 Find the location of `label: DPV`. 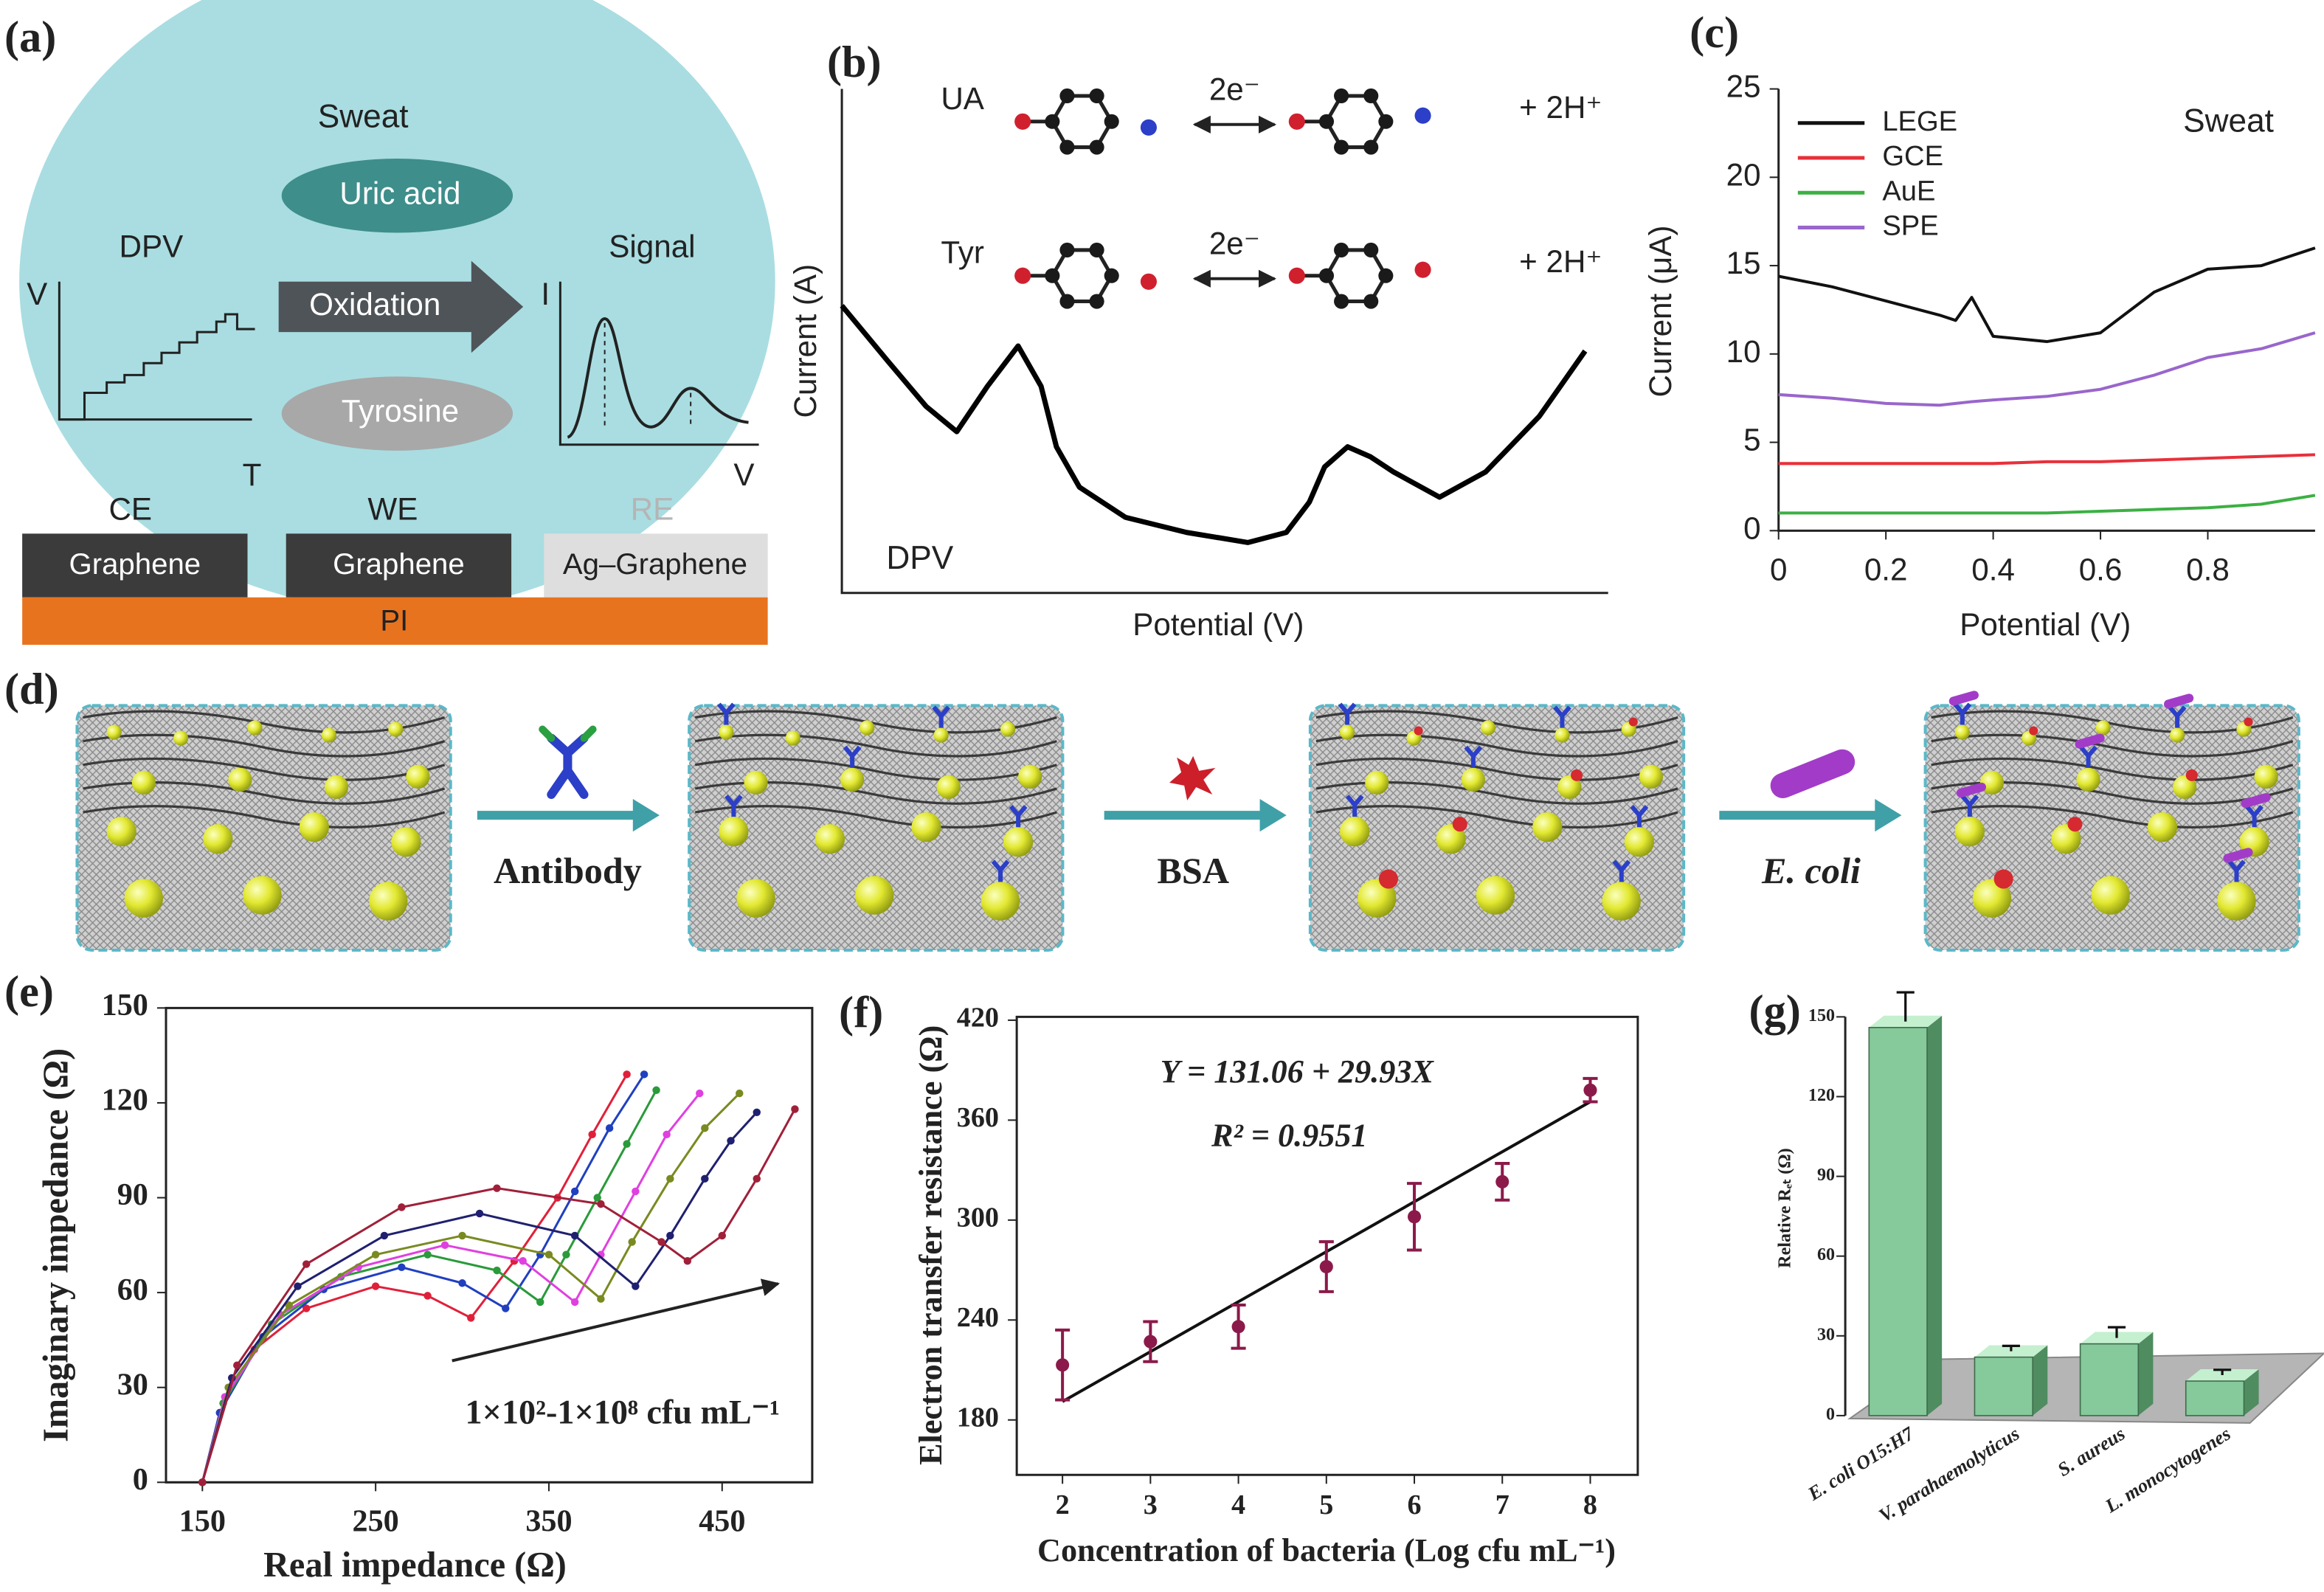

label: DPV is located at coordinates (152, 246).